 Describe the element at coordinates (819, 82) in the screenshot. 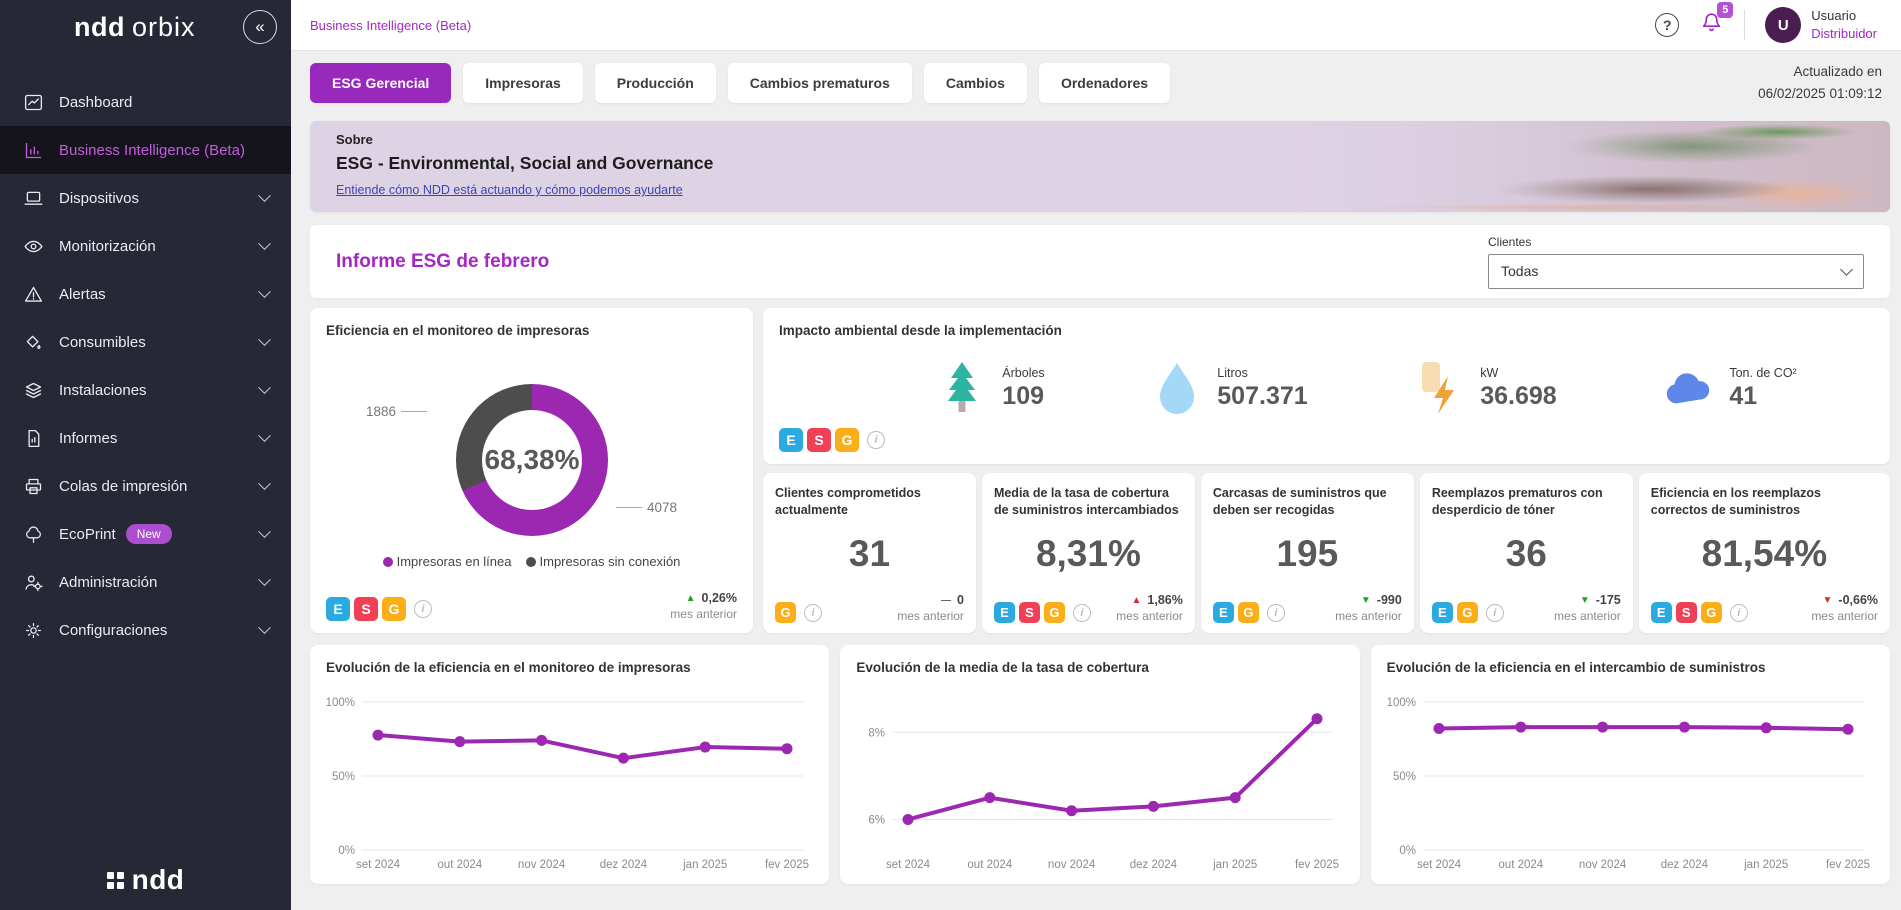

I see `tab-cambios-prematuros: Cambios prematuros` at that location.